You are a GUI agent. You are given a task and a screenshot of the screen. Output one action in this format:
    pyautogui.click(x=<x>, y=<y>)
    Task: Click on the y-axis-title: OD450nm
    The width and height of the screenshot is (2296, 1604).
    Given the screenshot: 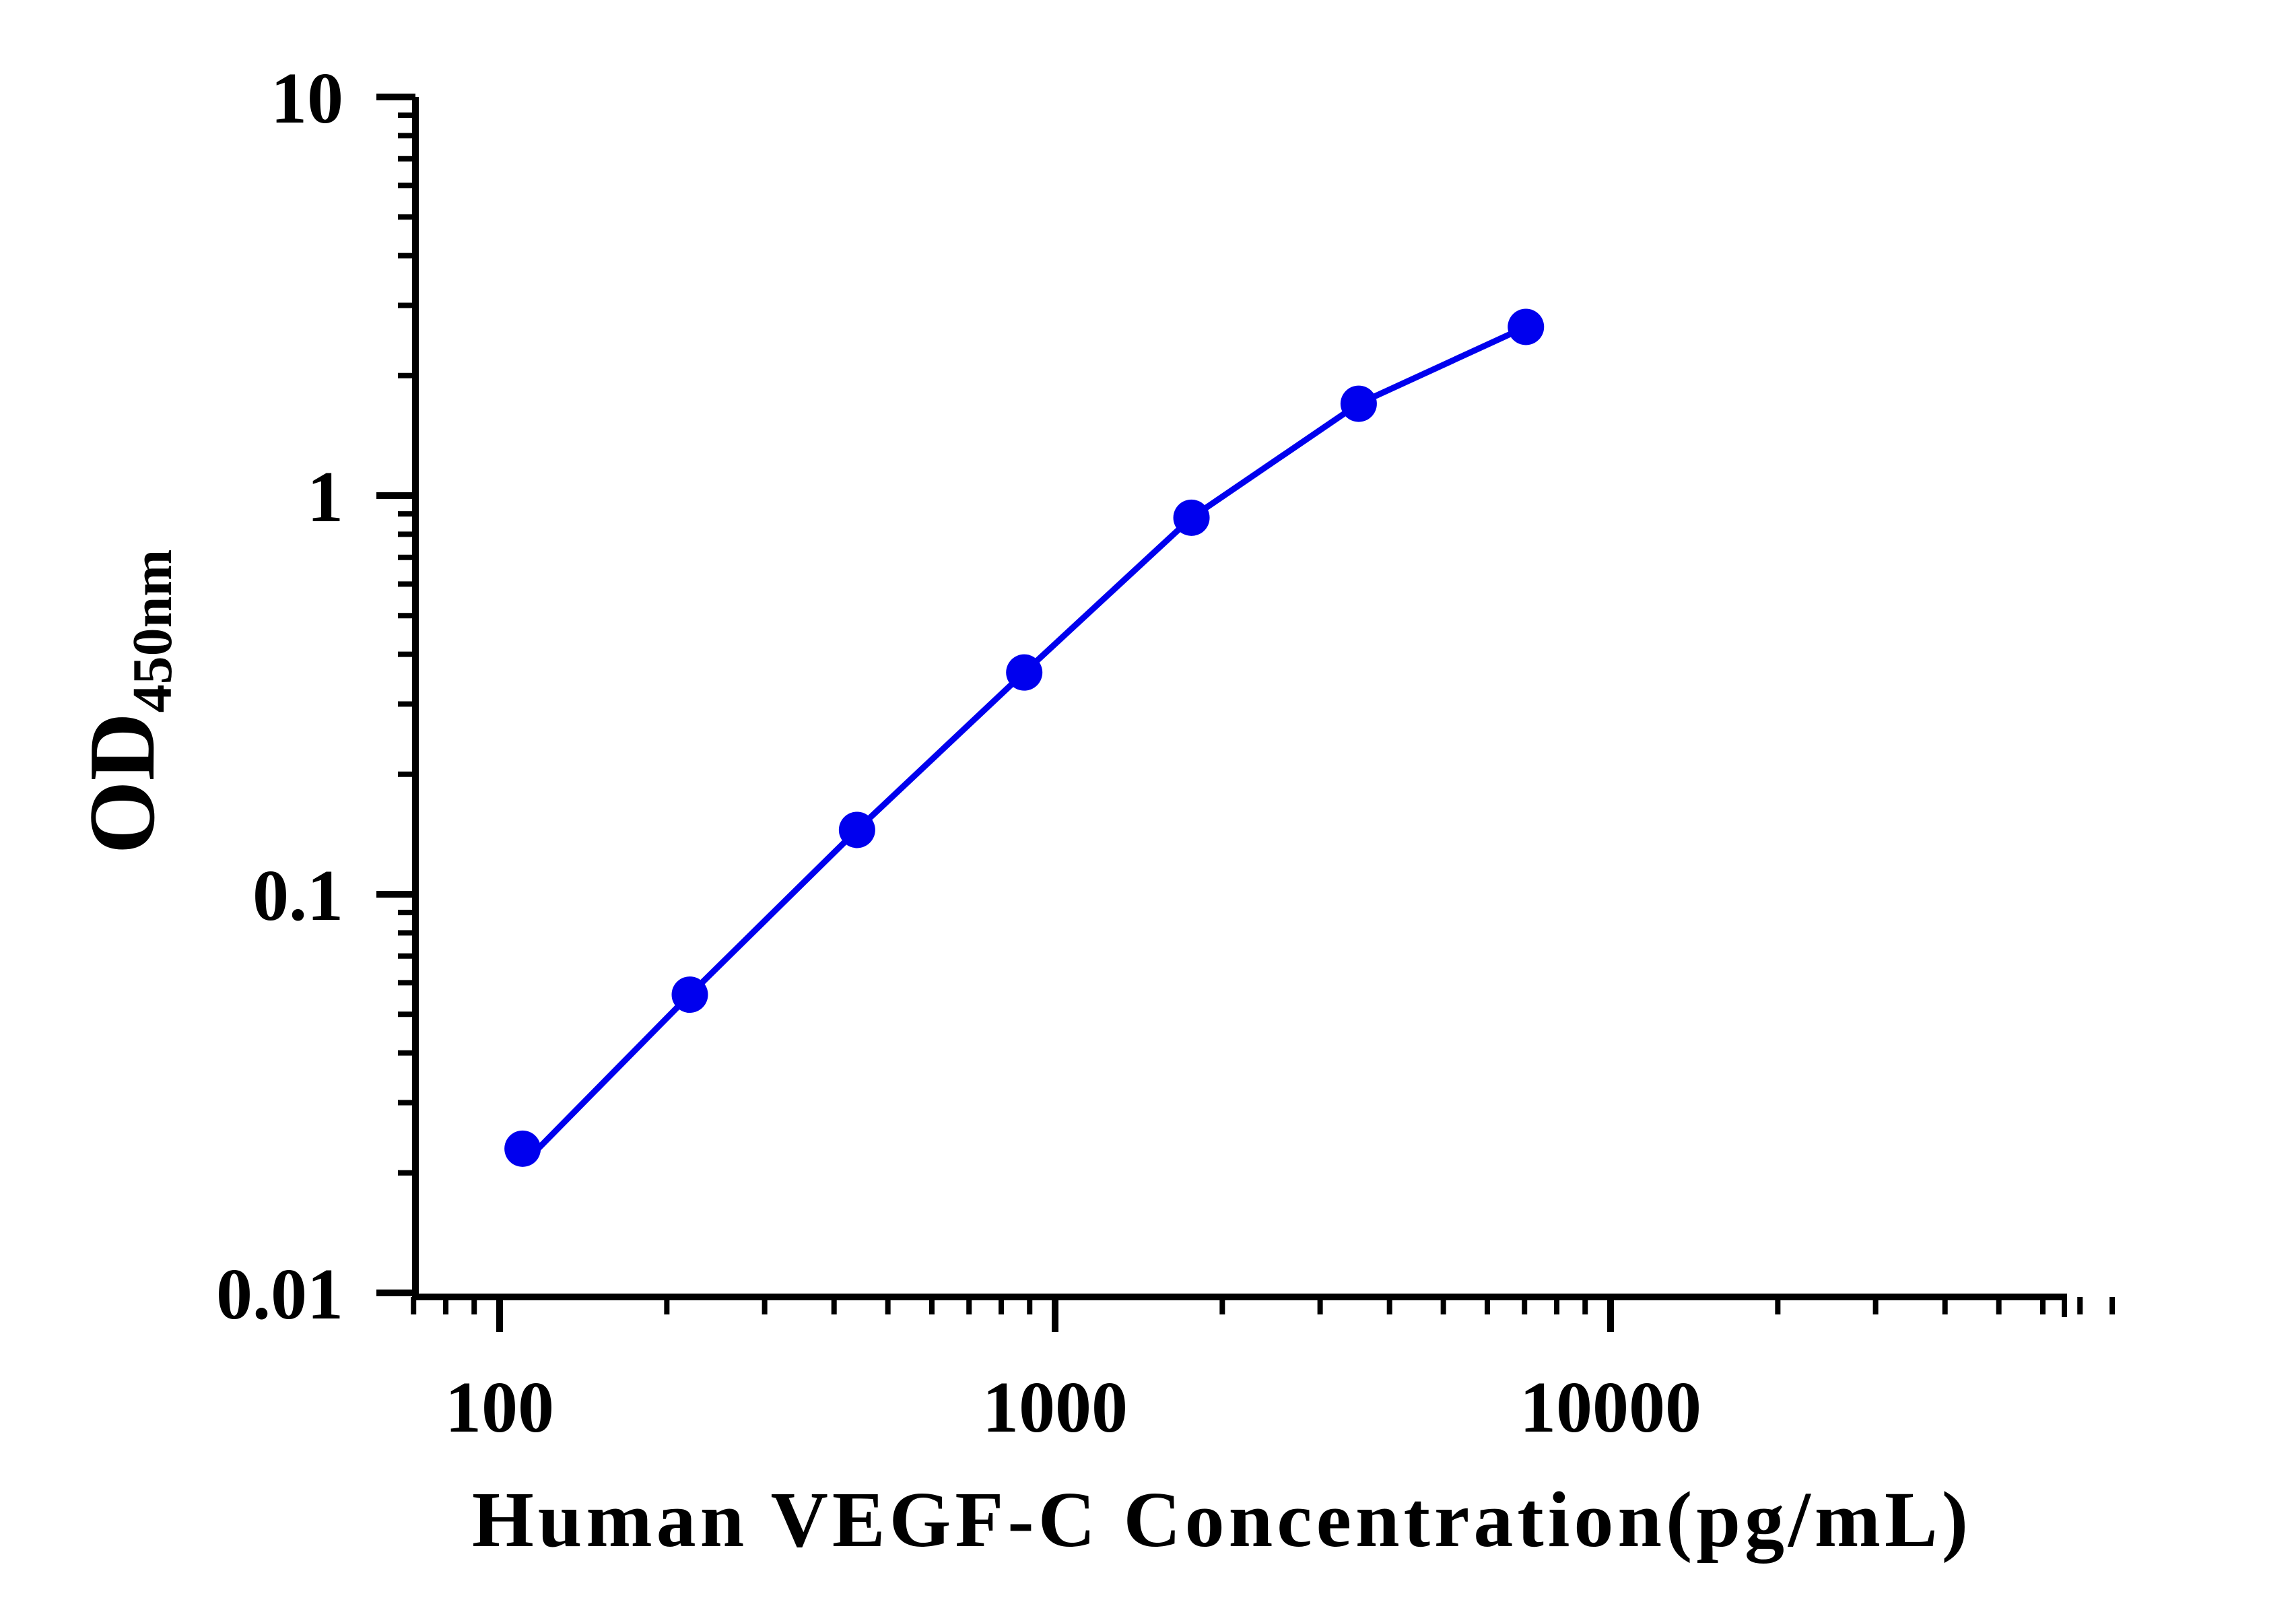 What is the action you would take?
    pyautogui.click(x=127, y=702)
    